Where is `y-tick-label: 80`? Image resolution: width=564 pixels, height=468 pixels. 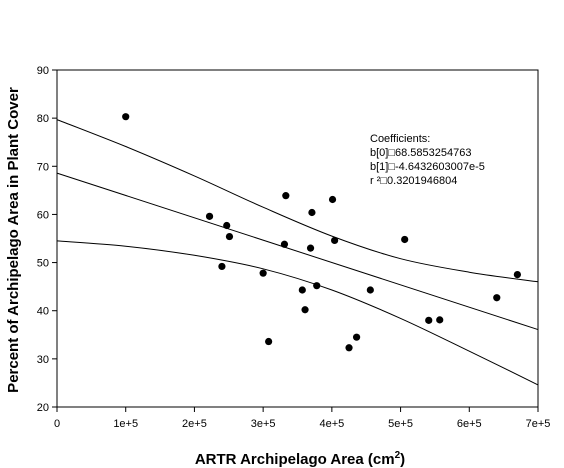
y-tick-label: 80 is located at coordinates (43, 119).